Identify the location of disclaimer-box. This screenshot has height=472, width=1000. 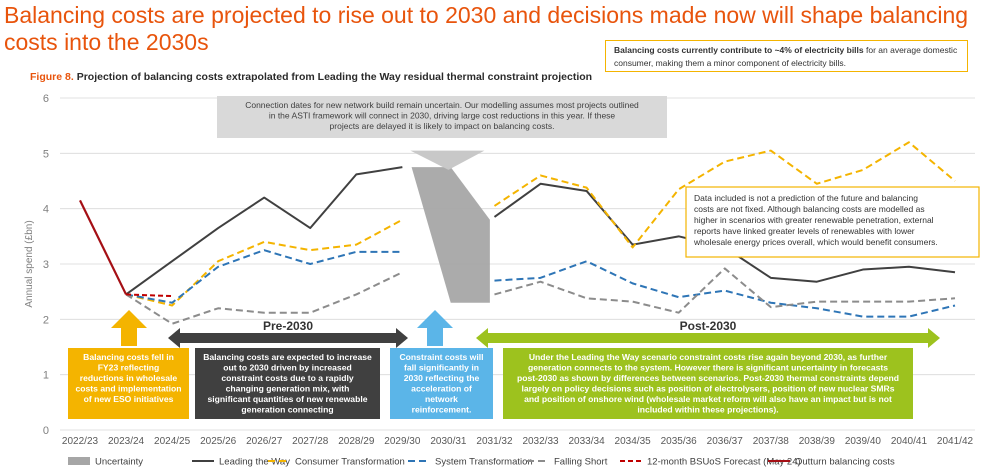
(832, 222).